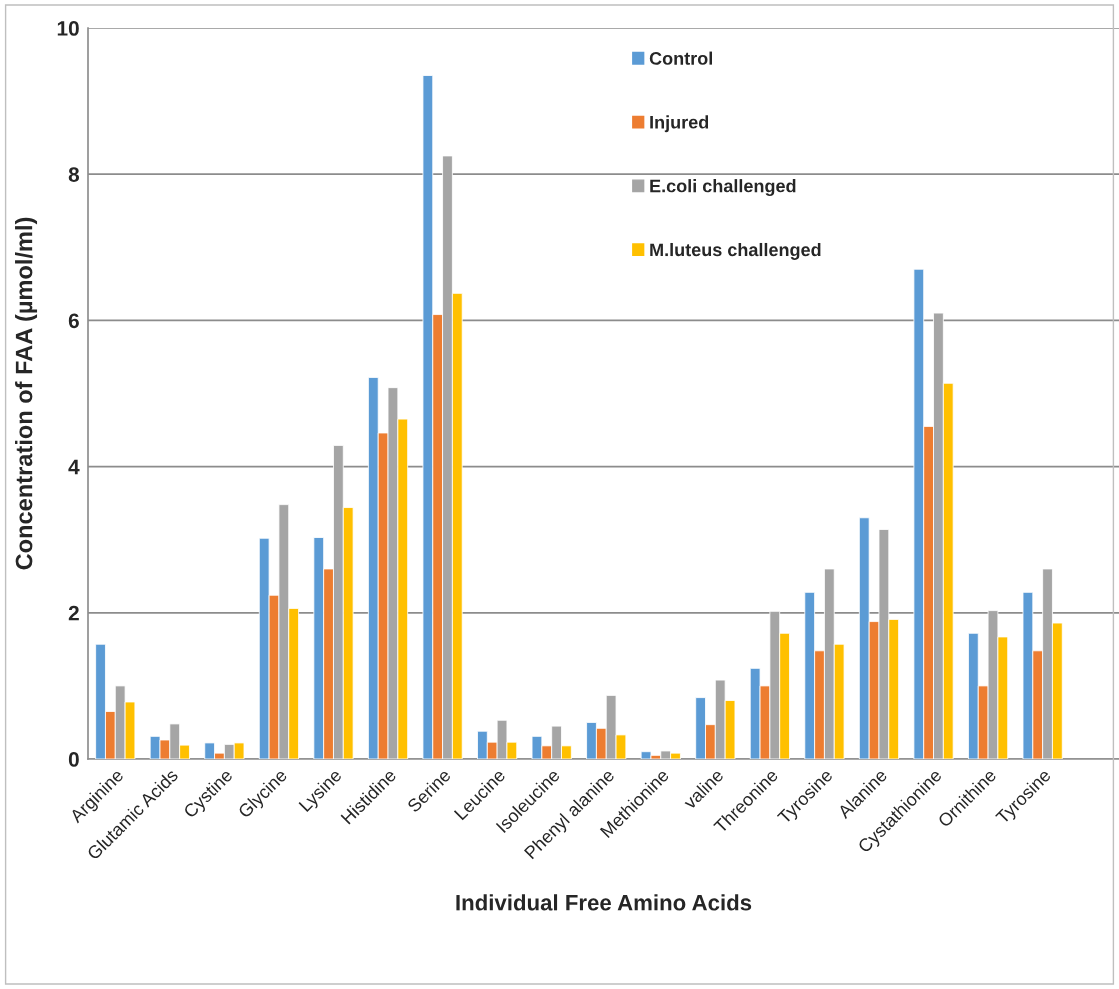 The height and width of the screenshot is (989, 1119). I want to click on legend-label: E.coli challenged, so click(723, 188).